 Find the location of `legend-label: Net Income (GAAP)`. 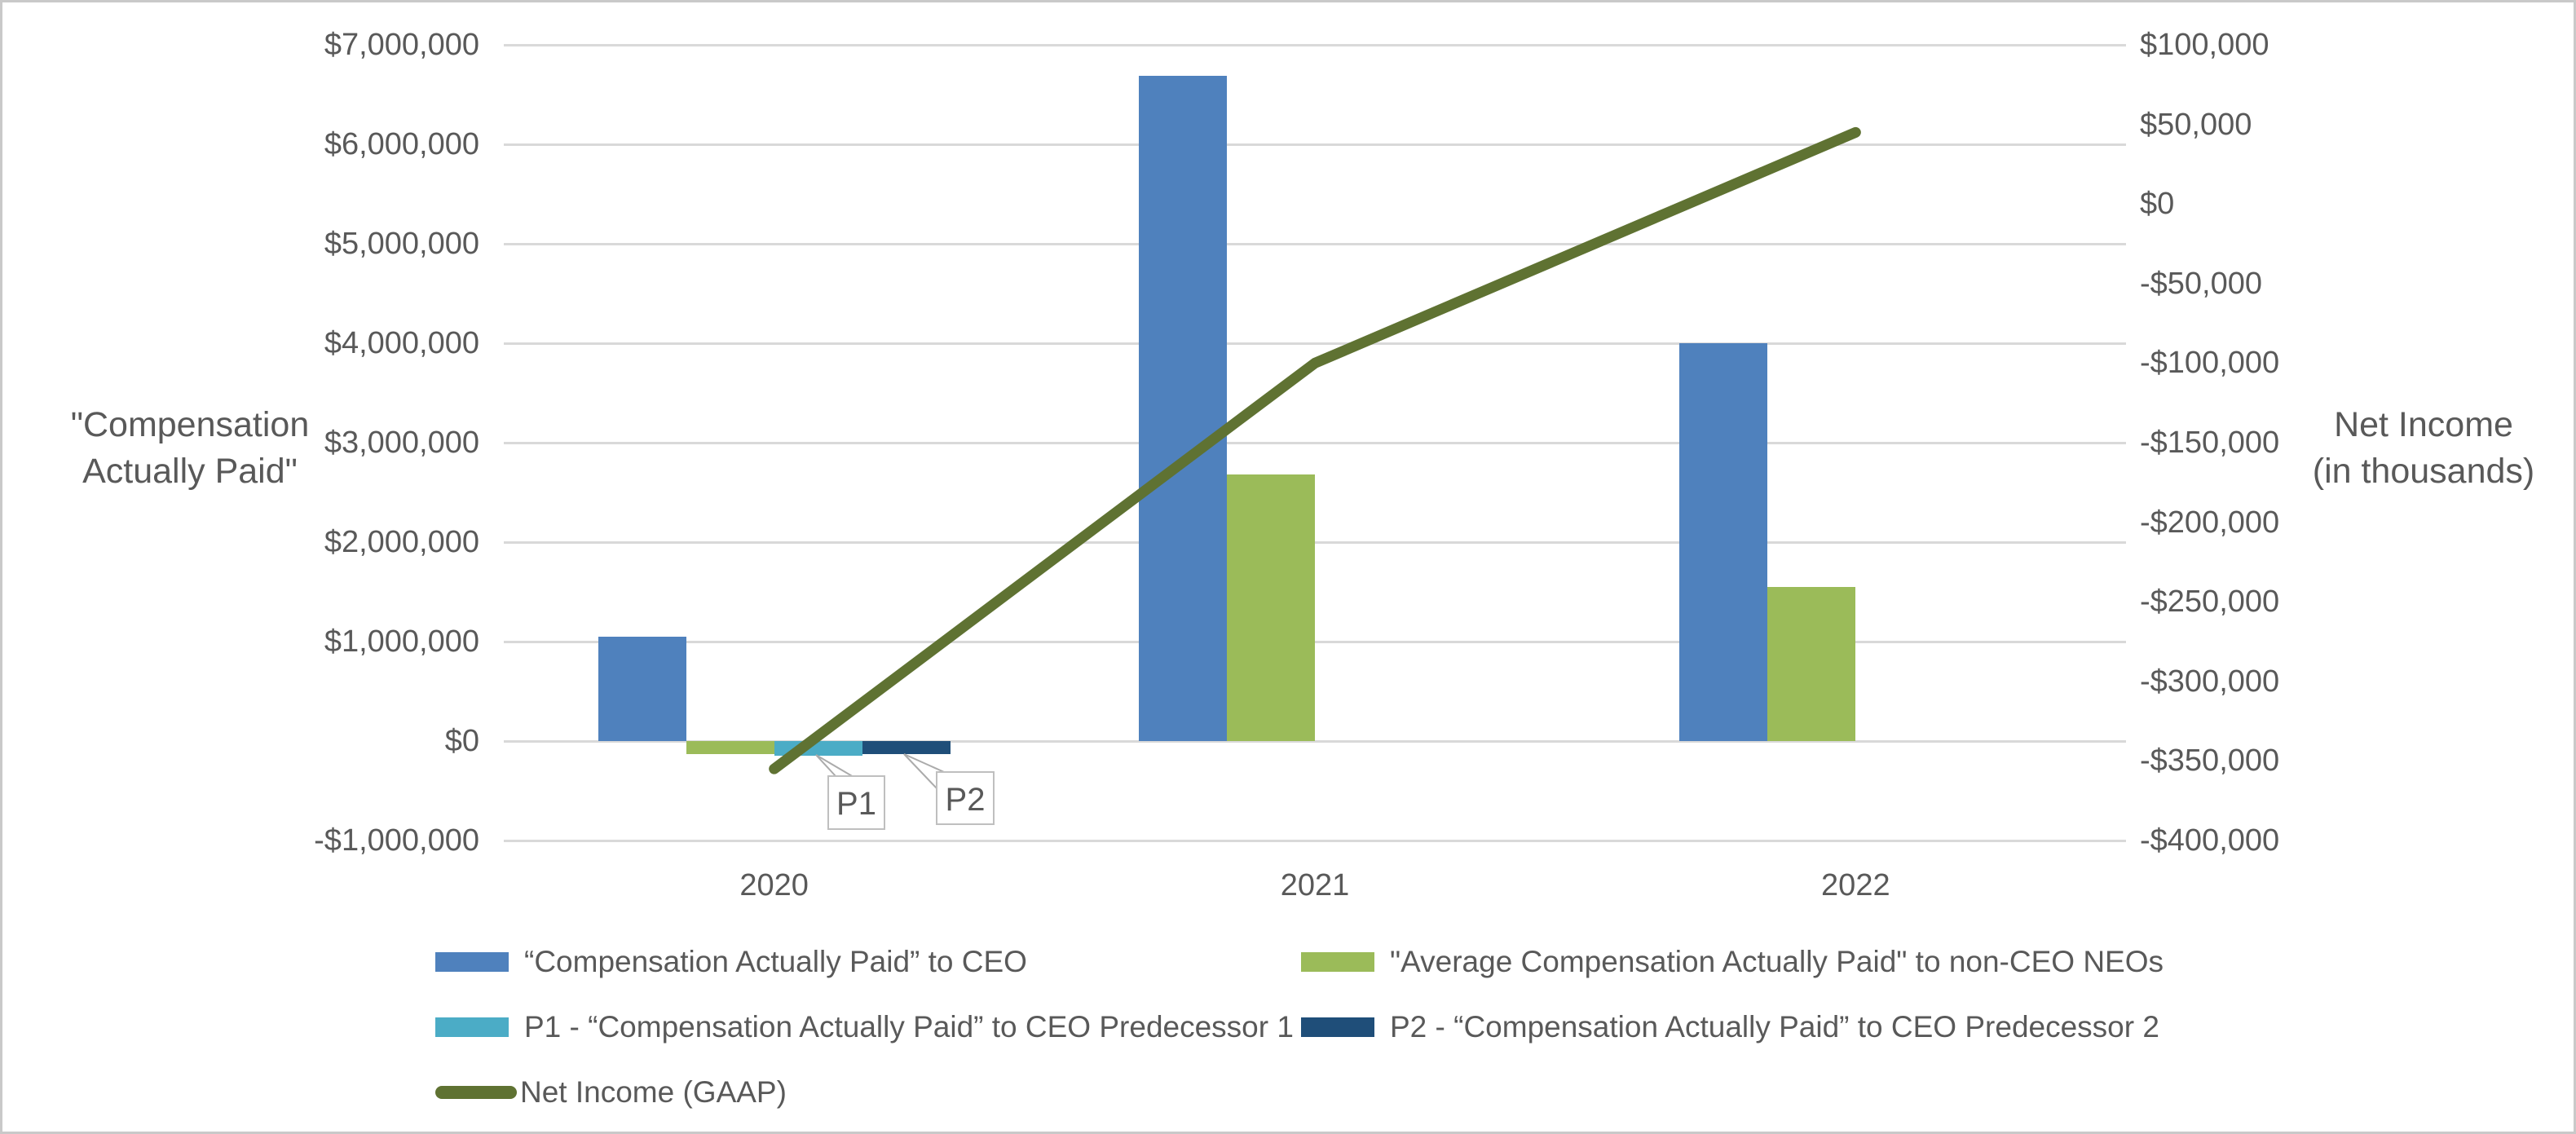

legend-label: Net Income (GAAP) is located at coordinates (653, 1092).